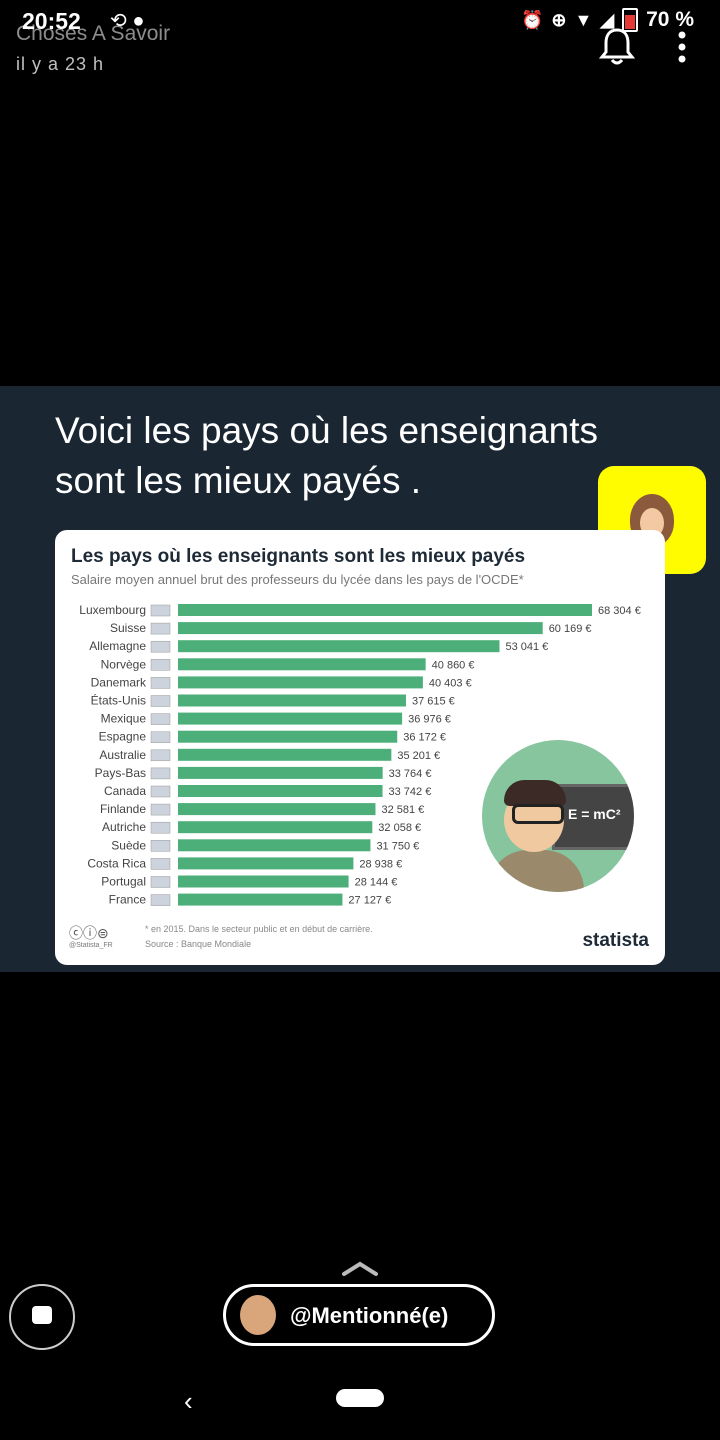 This screenshot has width=720, height=1440. What do you see at coordinates (424, 738) in the screenshot?
I see `value-label: 36 172 €` at bounding box center [424, 738].